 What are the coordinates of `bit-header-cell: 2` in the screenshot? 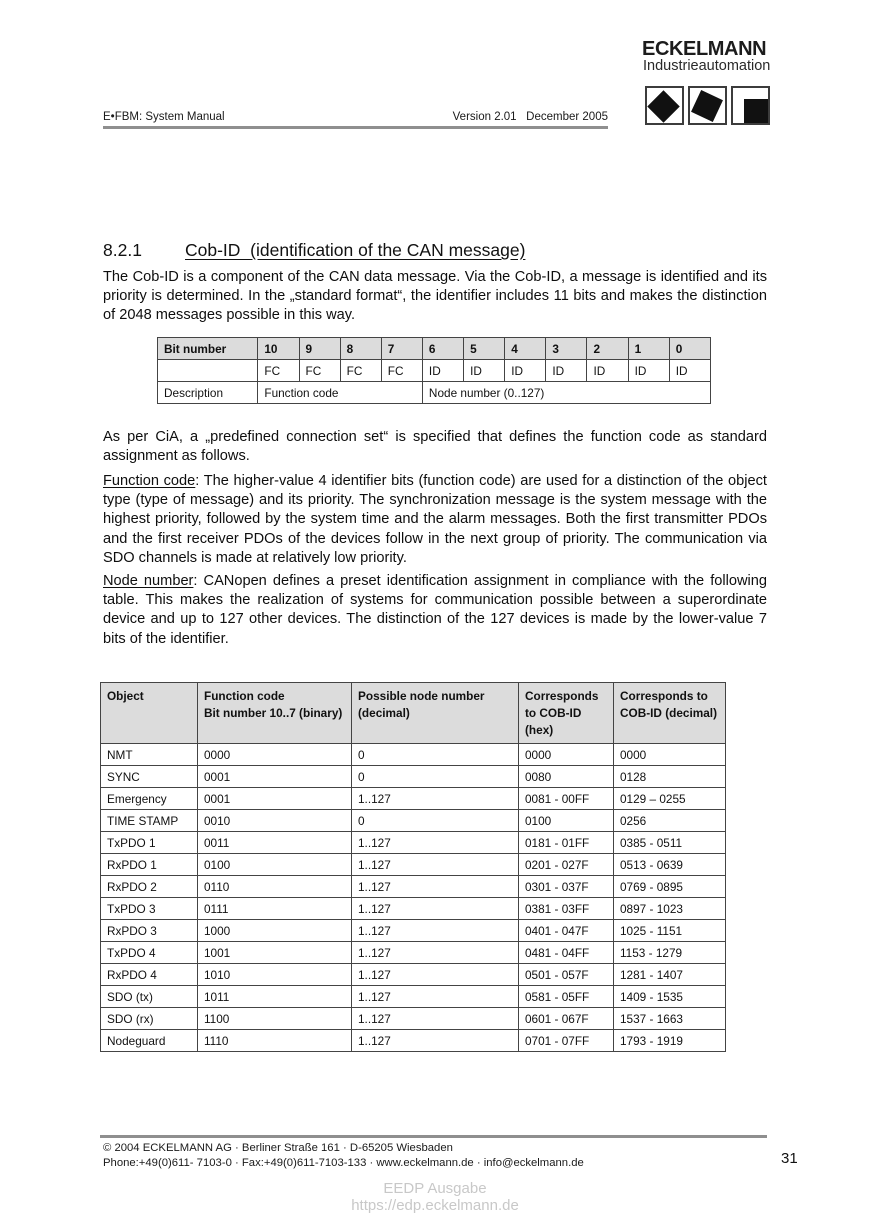 It's located at (607, 348).